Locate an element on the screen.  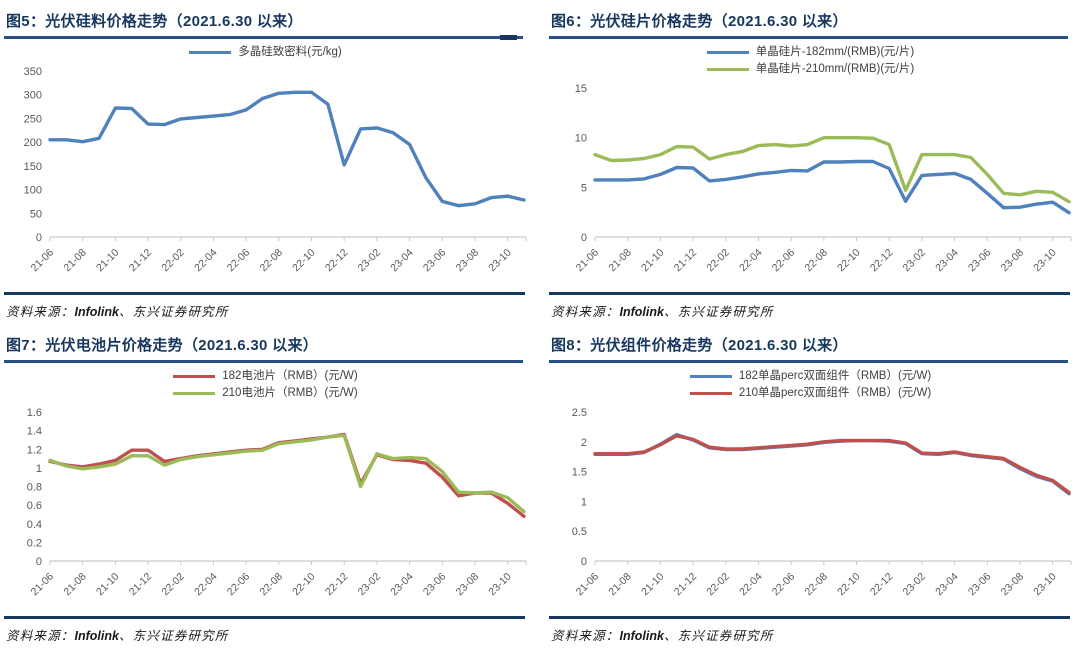
legend-item: 182电池片（RMB）(元/W) is located at coordinates (265, 376).